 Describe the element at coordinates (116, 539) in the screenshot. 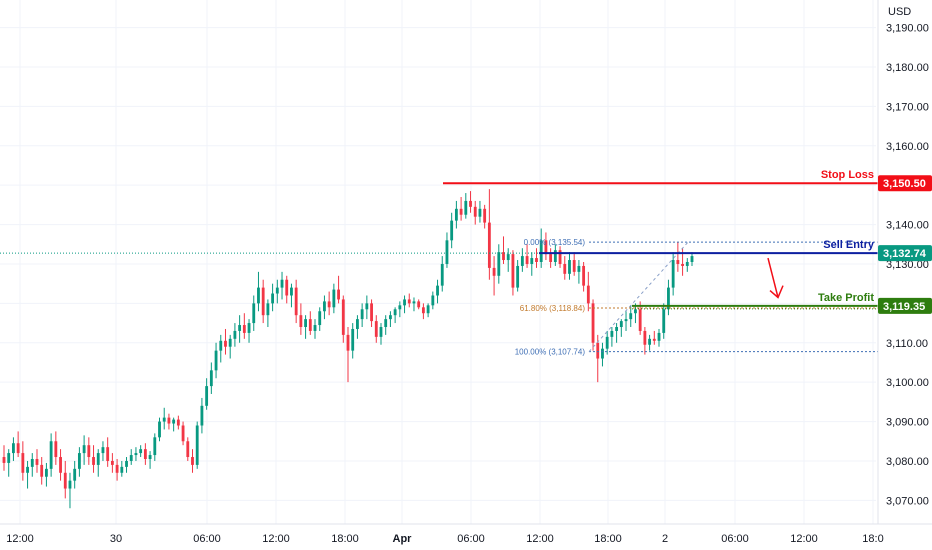

I see `time-tick-label: 30` at that location.